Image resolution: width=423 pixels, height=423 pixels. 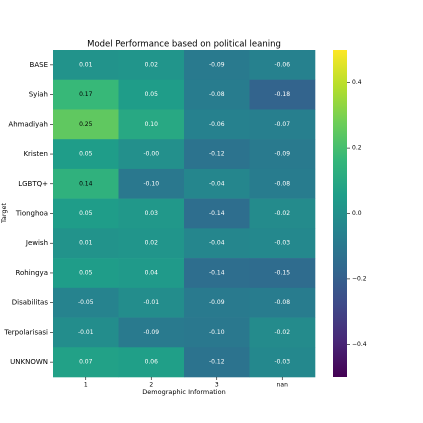 I want to click on x-tick-label: 2, so click(x=151, y=385).